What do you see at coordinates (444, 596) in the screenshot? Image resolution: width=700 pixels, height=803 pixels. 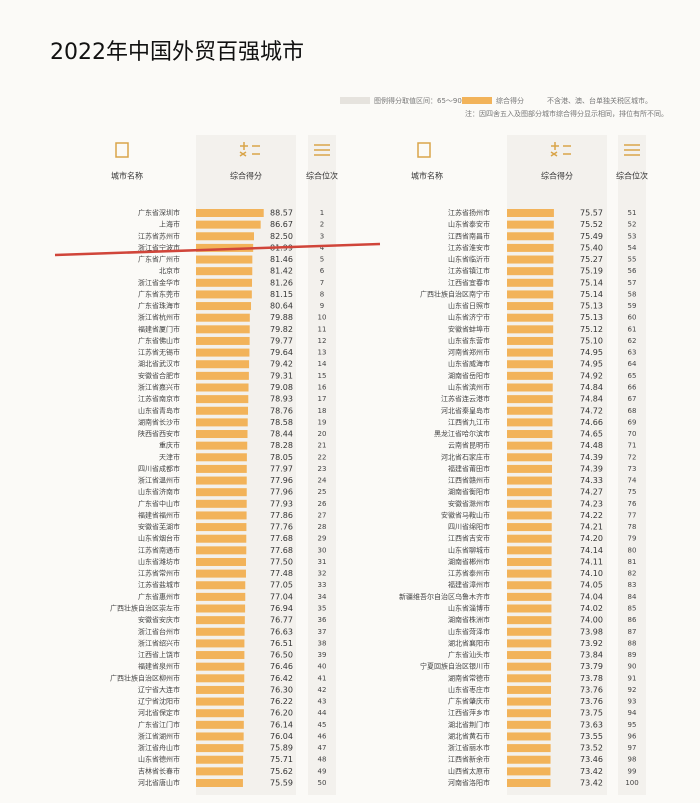 I see `city-name: 新疆维吾尔自治区乌鲁木齐市` at bounding box center [444, 596].